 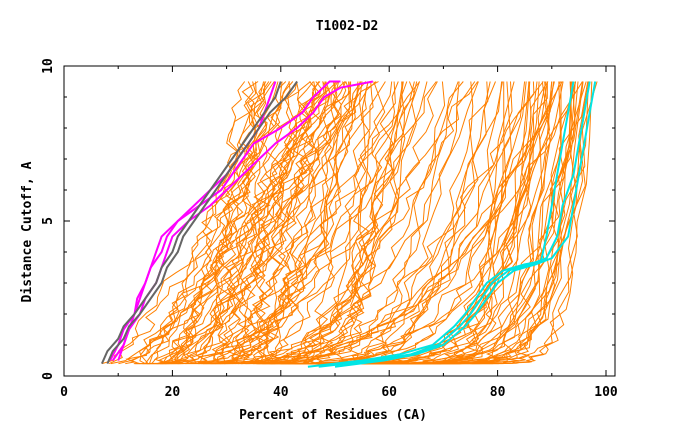 What do you see at coordinates (498, 392) in the screenshot?
I see `x-tick-label: 80` at bounding box center [498, 392].